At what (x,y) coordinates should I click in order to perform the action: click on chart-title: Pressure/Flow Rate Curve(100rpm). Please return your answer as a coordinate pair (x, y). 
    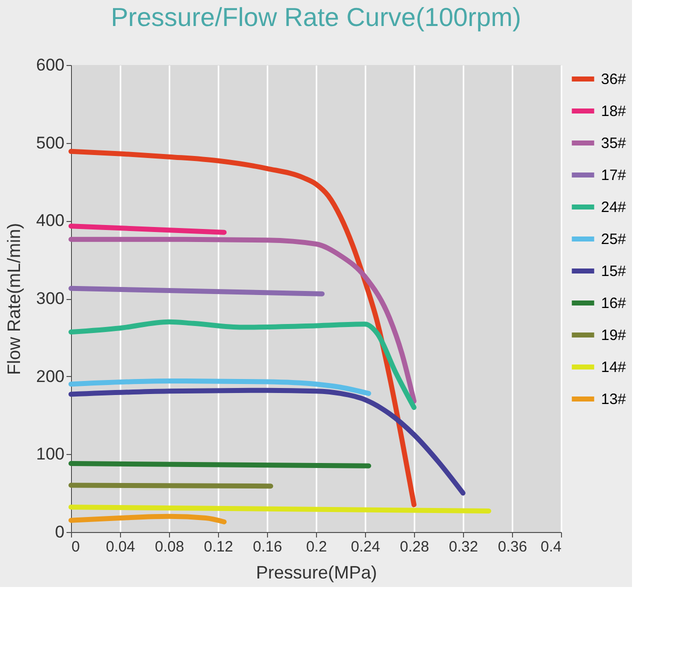
    Looking at the image, I should click on (316, 17).